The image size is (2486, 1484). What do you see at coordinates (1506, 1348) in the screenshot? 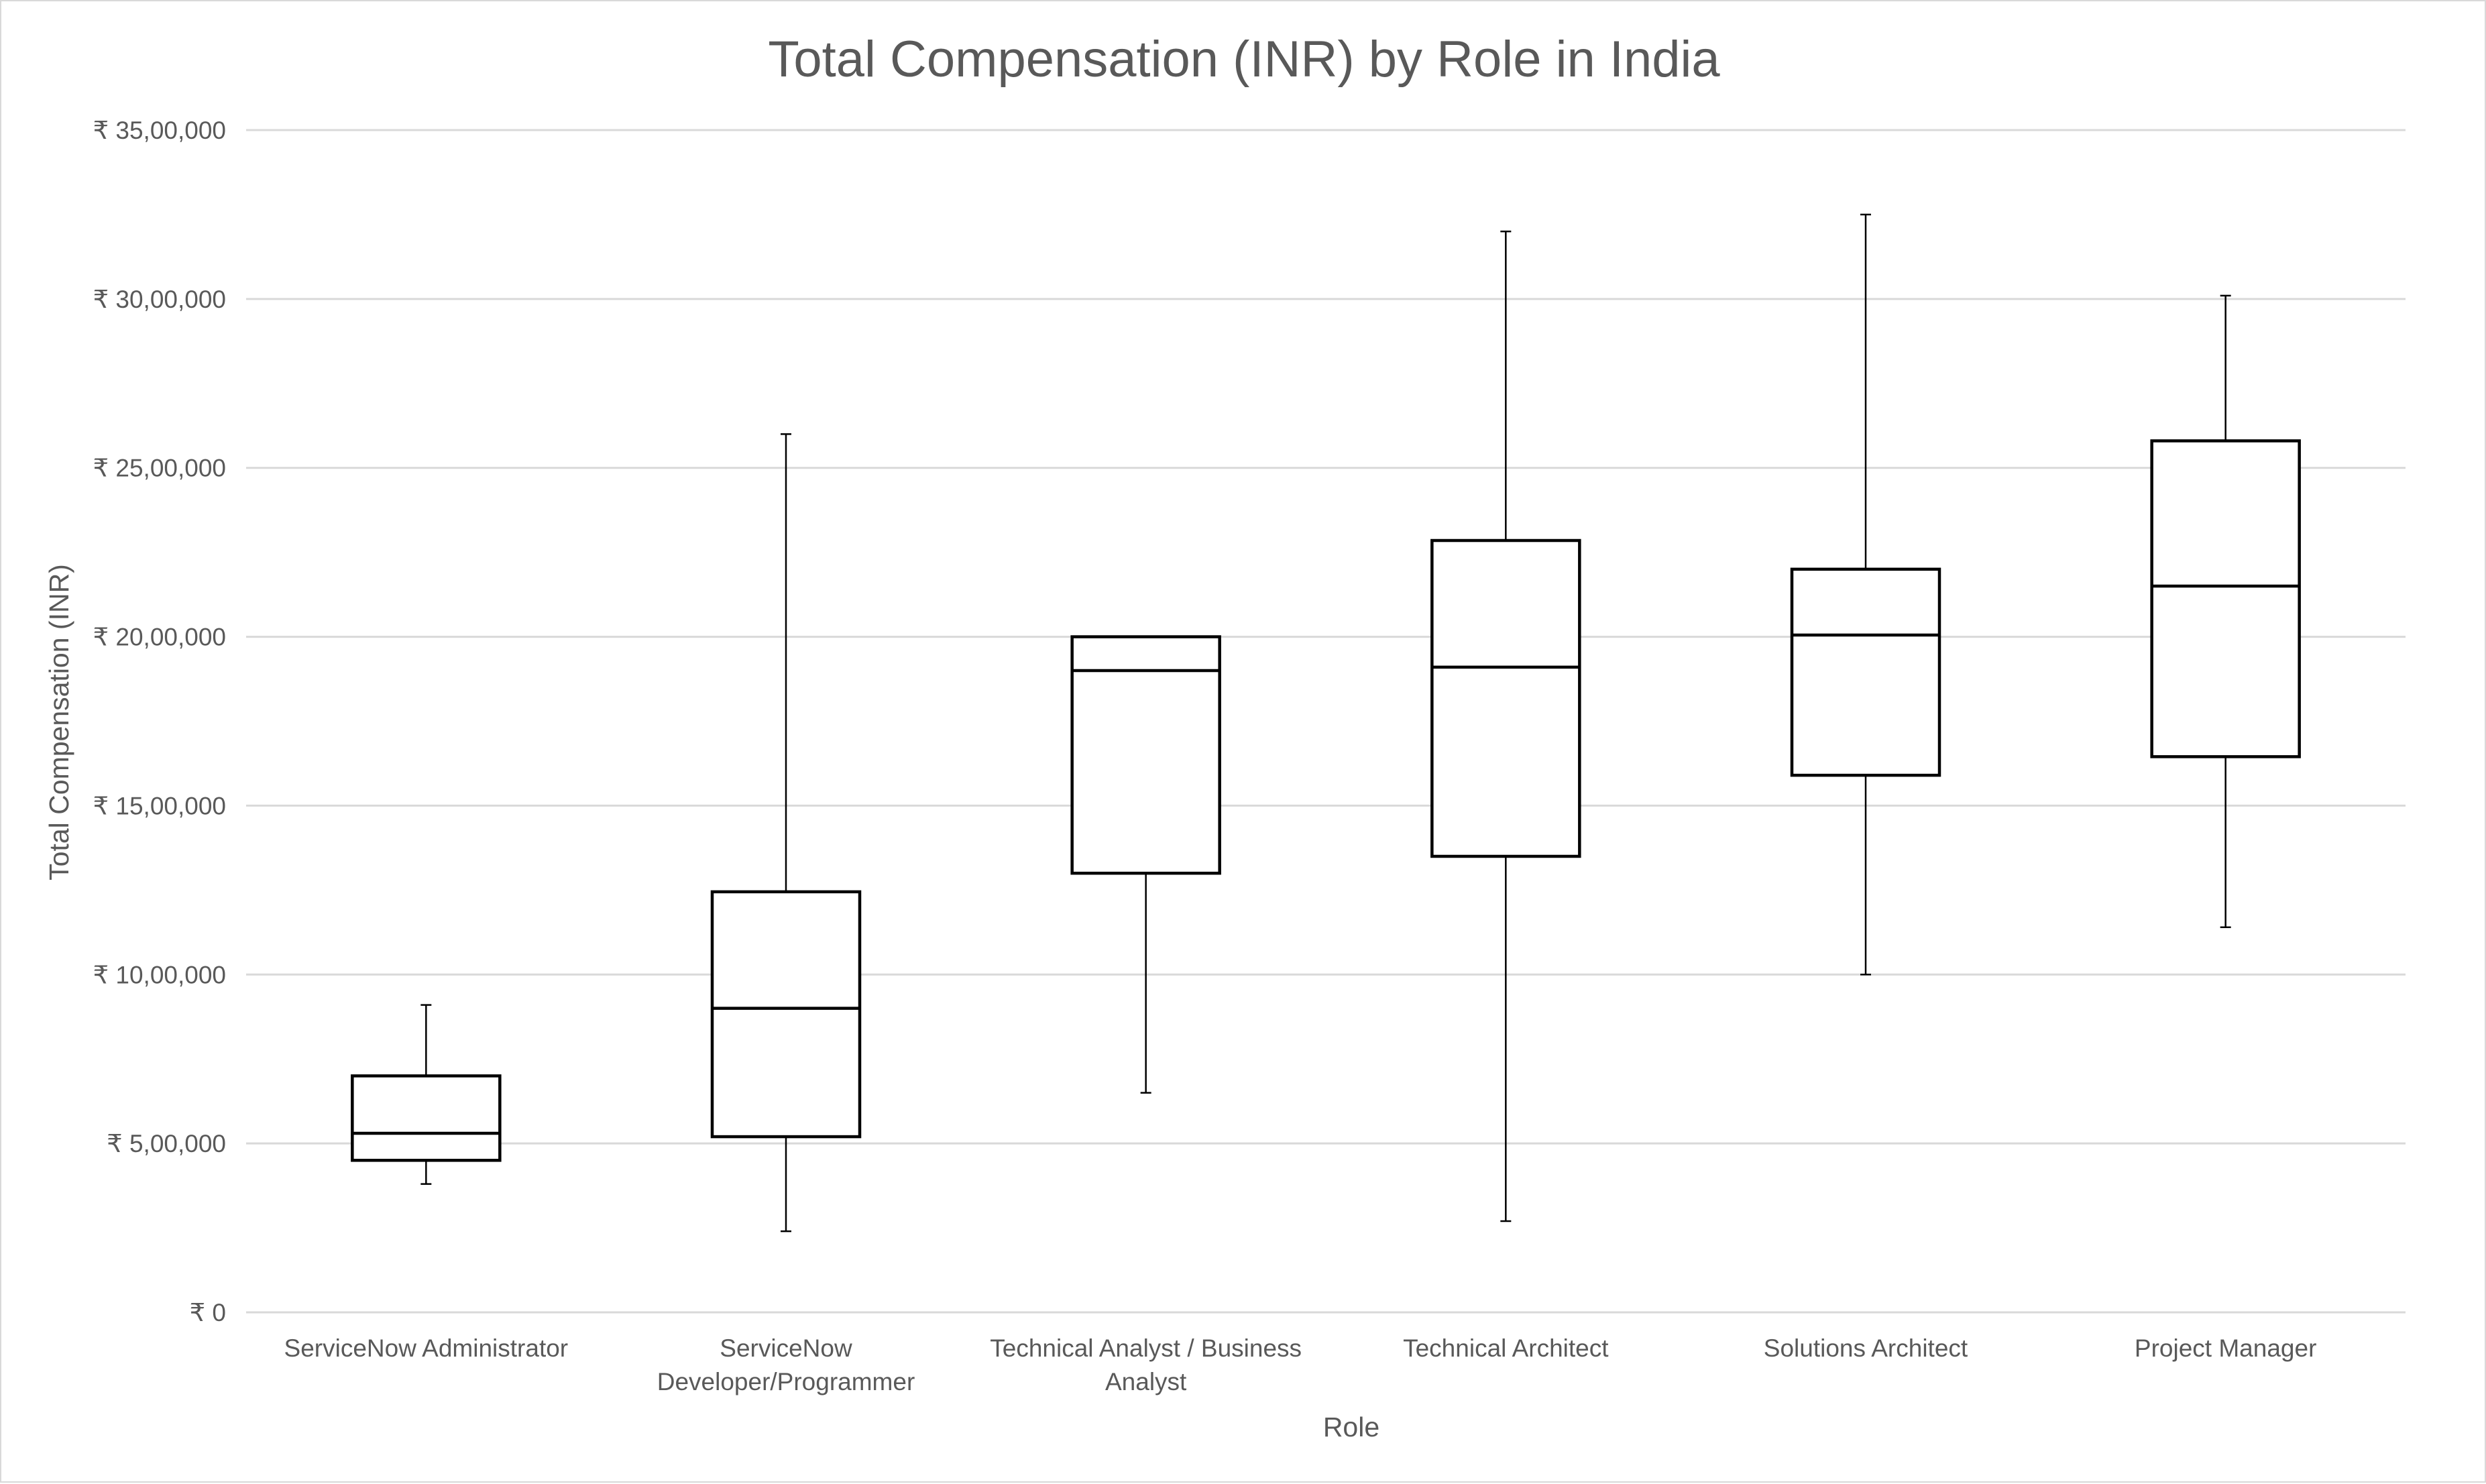
I see `x-category-label: Technical Architect` at bounding box center [1506, 1348].